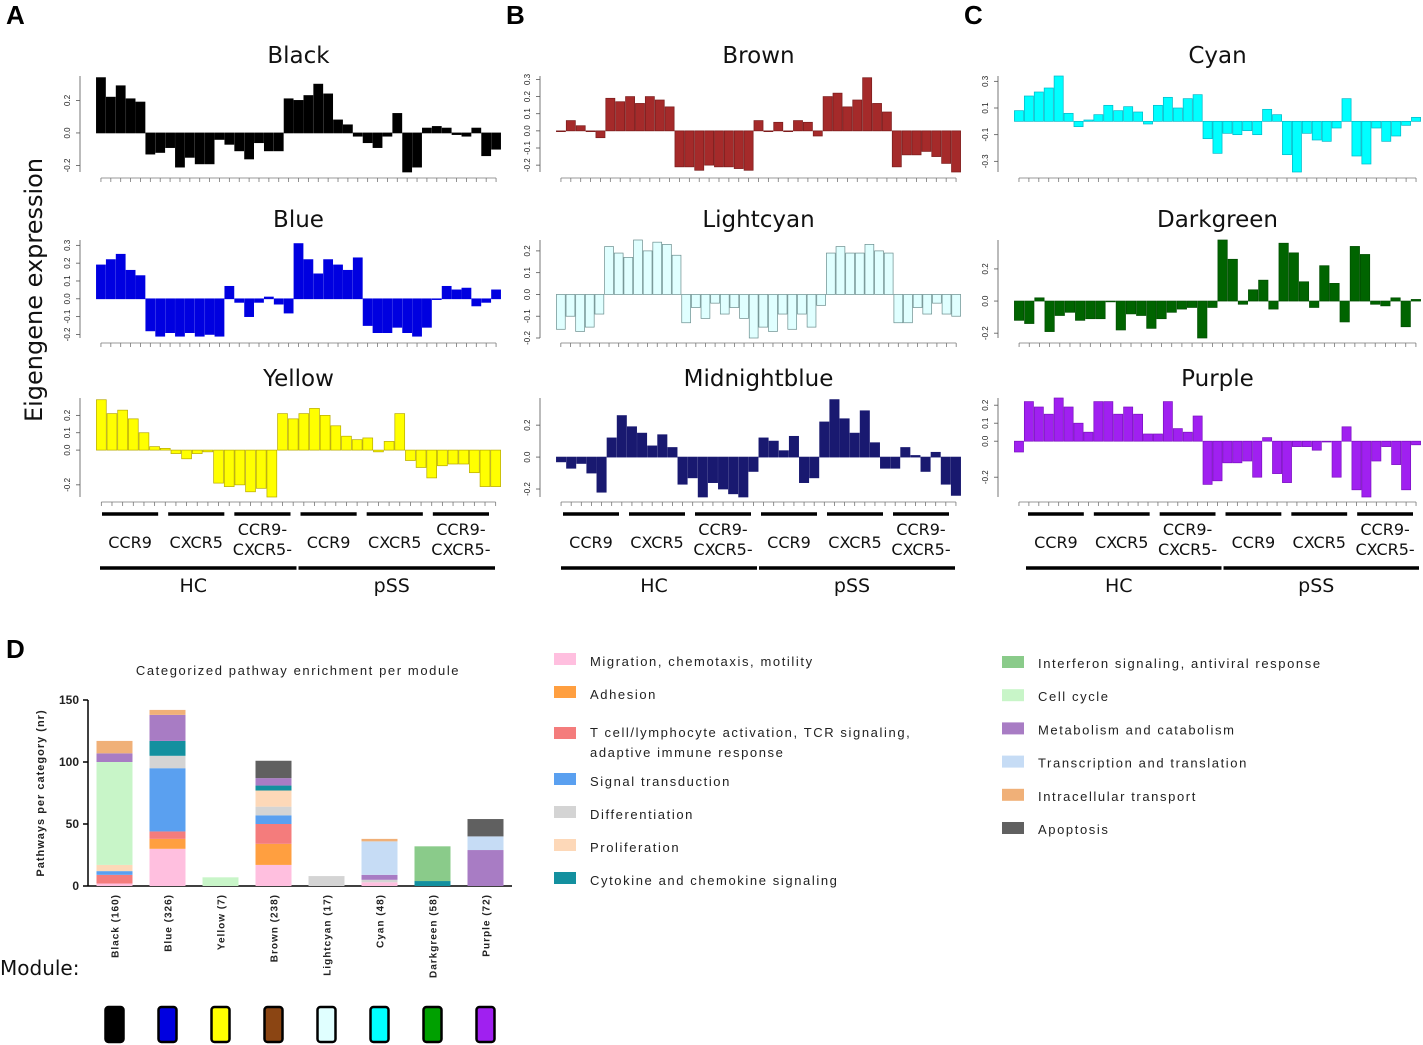 The image size is (1423, 1045). I want to click on module-plot-blue: Blue 0.3 0.2 0.1 0.0 -0.1 -0.2, so click(282, 277).